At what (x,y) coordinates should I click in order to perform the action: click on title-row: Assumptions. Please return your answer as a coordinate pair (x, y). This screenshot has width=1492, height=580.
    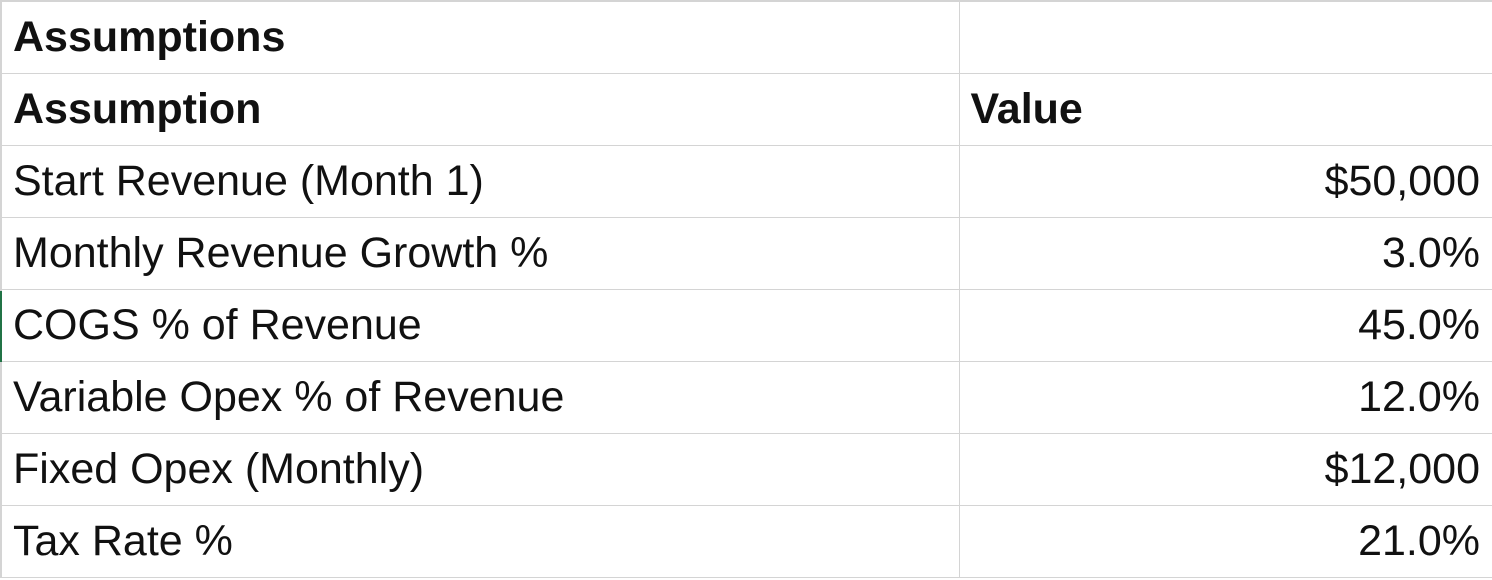
    Looking at the image, I should click on (746, 37).